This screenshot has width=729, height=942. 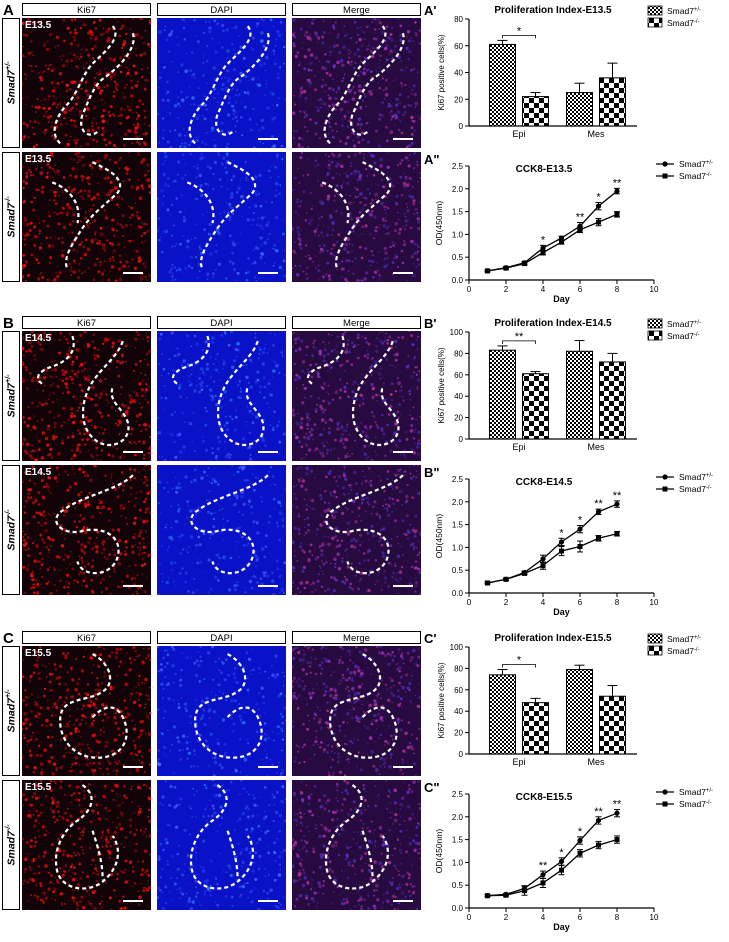 What do you see at coordinates (461, 439) in the screenshot?
I see `y-tick-label: 0` at bounding box center [461, 439].